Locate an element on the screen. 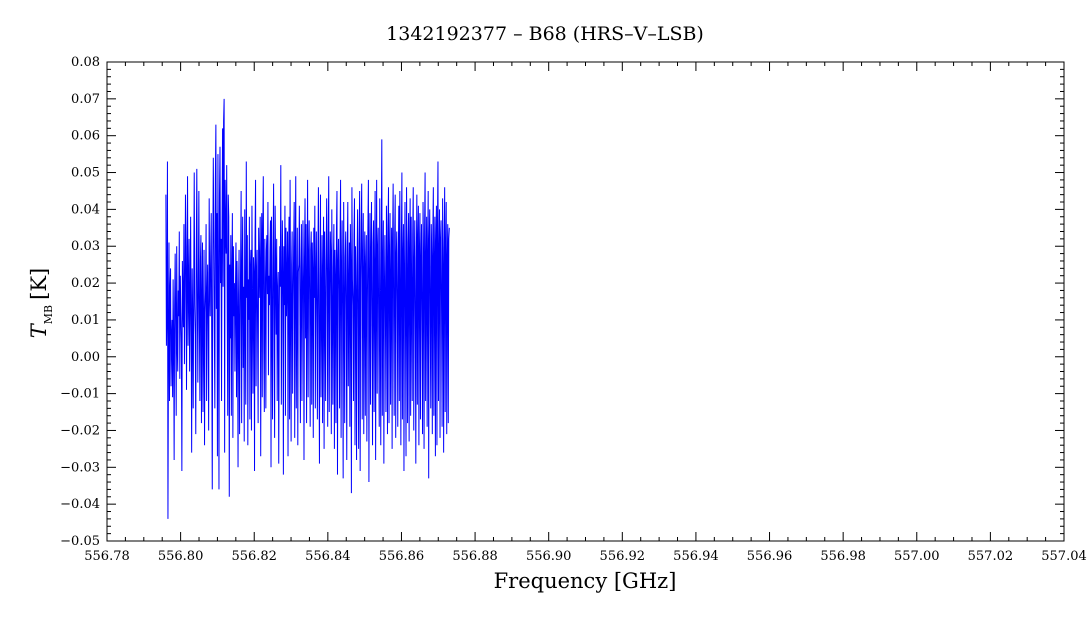 The height and width of the screenshot is (623, 1090). x-tick-label: 556.98 is located at coordinates (843, 556).